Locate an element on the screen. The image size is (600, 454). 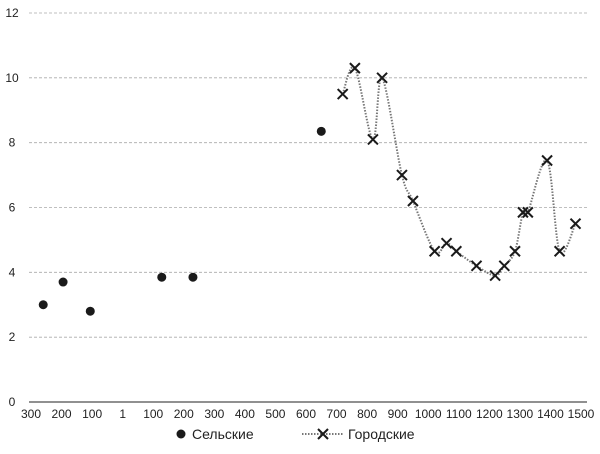
x-tick-label: 700 is located at coordinates (337, 414).